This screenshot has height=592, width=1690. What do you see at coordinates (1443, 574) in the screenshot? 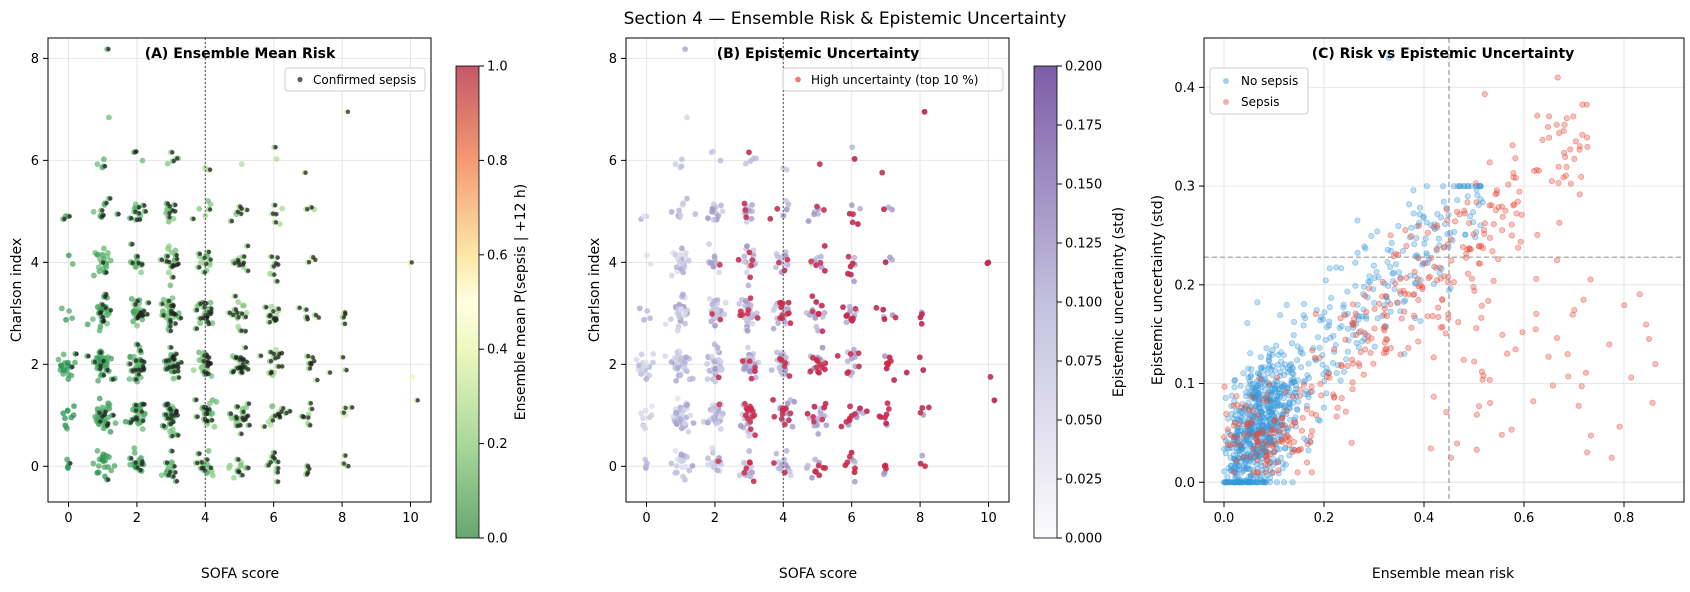
I see `panel-c-xlabel: Ensemble mean risk` at bounding box center [1443, 574].